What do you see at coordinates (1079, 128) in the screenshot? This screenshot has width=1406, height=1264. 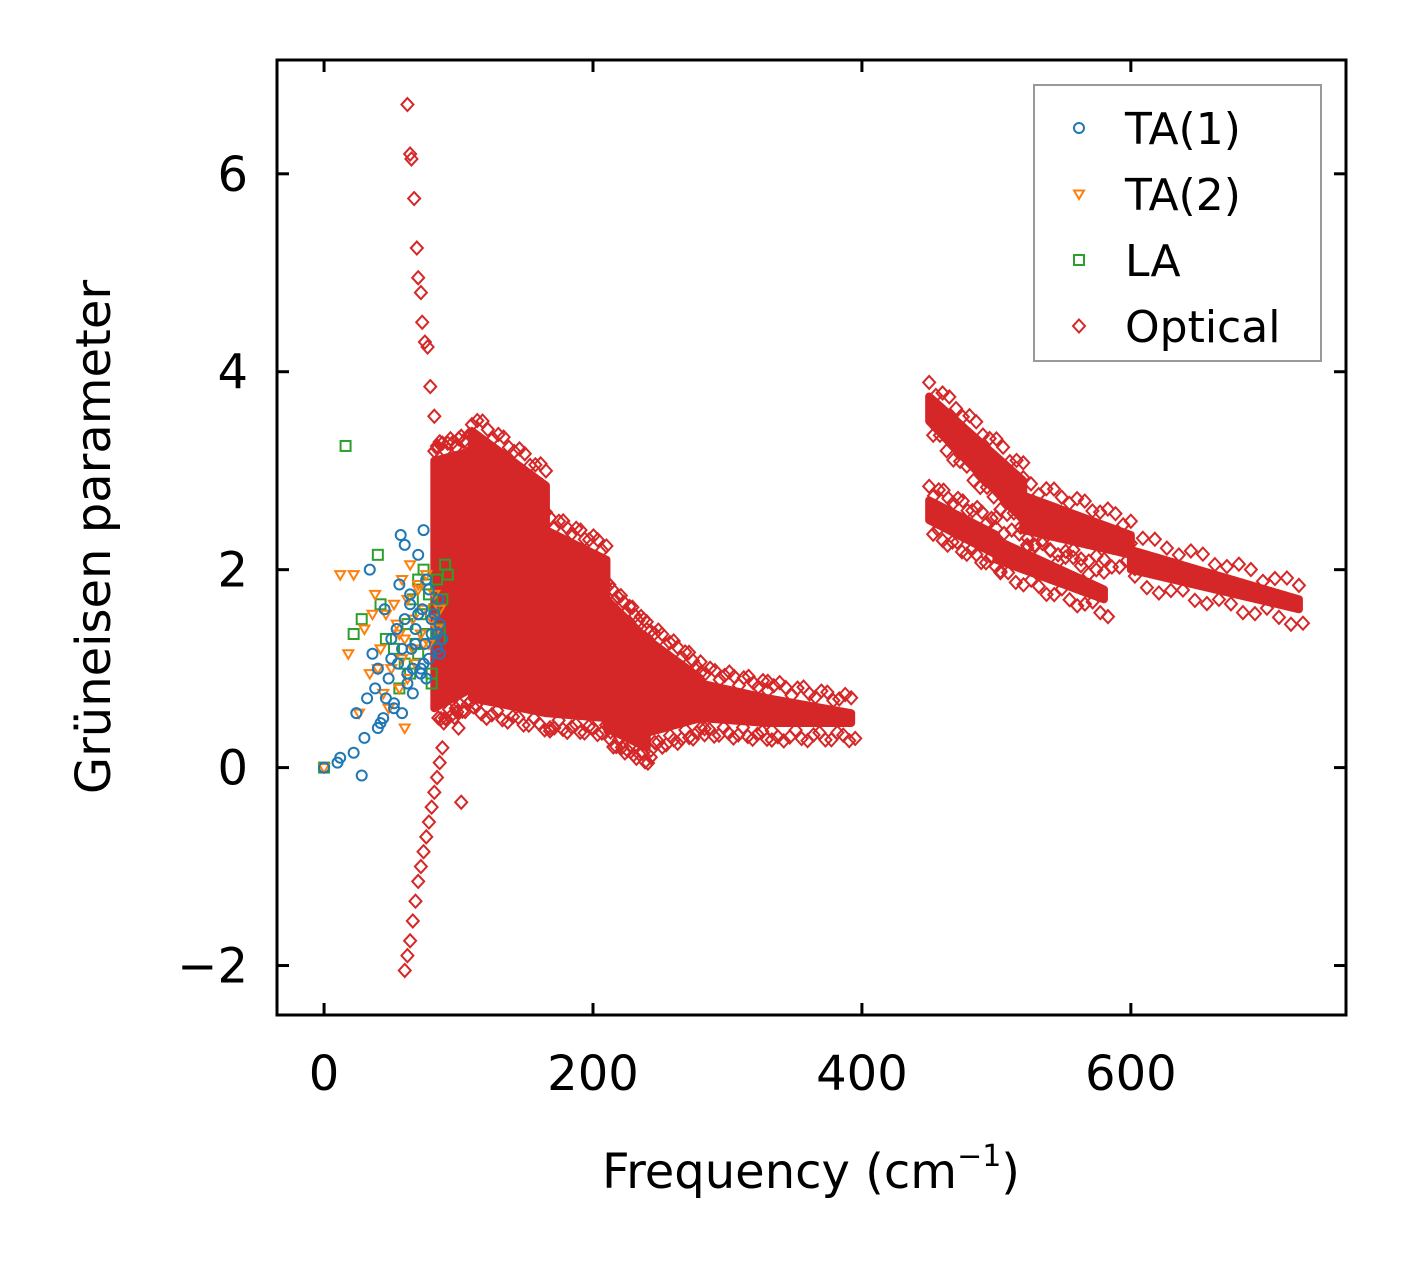 I see `legend-marker-ta-1-` at bounding box center [1079, 128].